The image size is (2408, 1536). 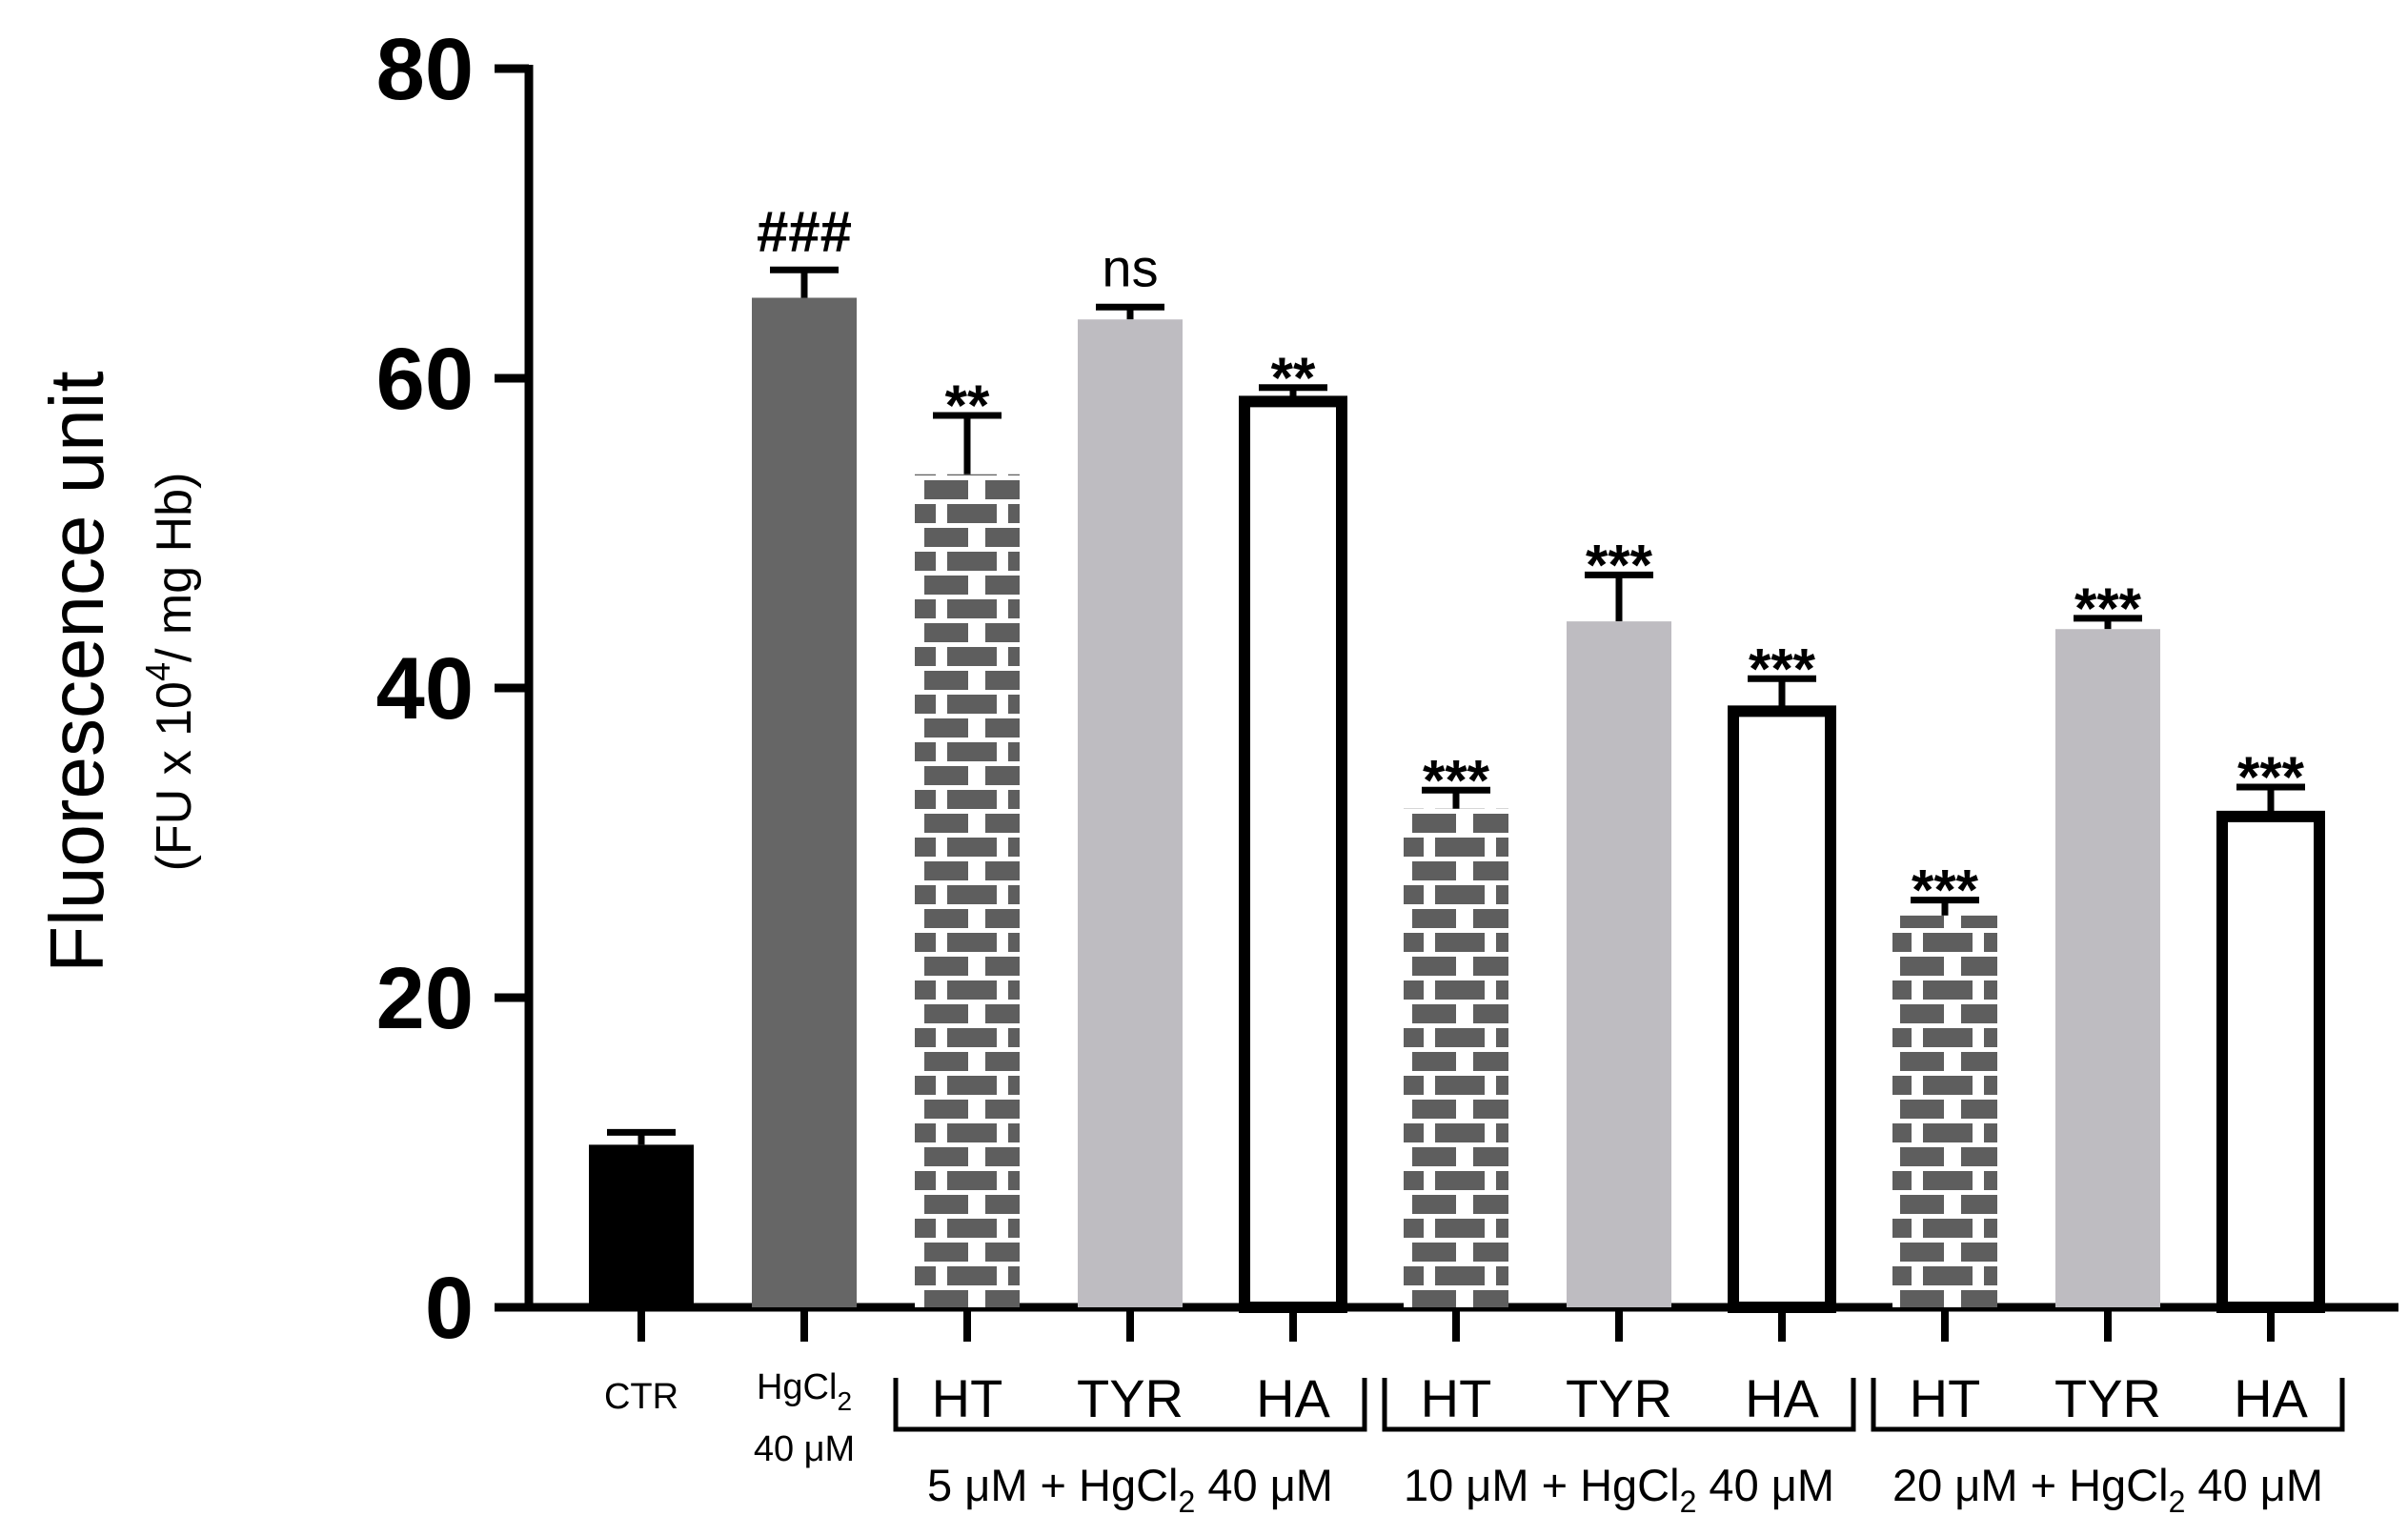 What do you see at coordinates (845, 1401) in the screenshot?
I see `x-category-label-subscript: 2` at bounding box center [845, 1401].